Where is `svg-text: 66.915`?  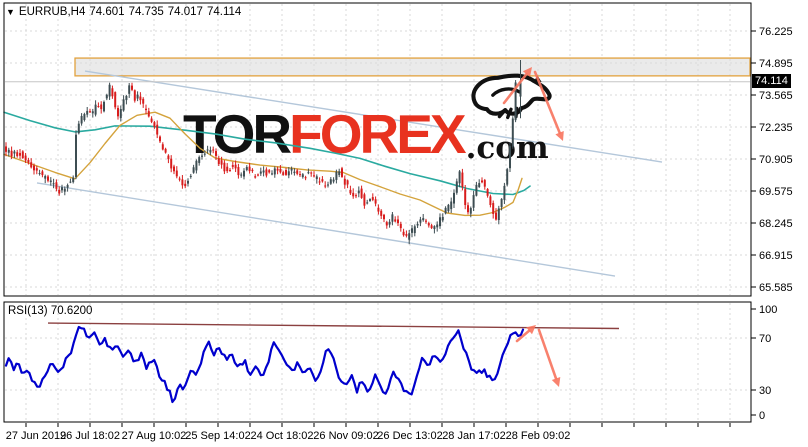 svg-text: 66.915 is located at coordinates (776, 256).